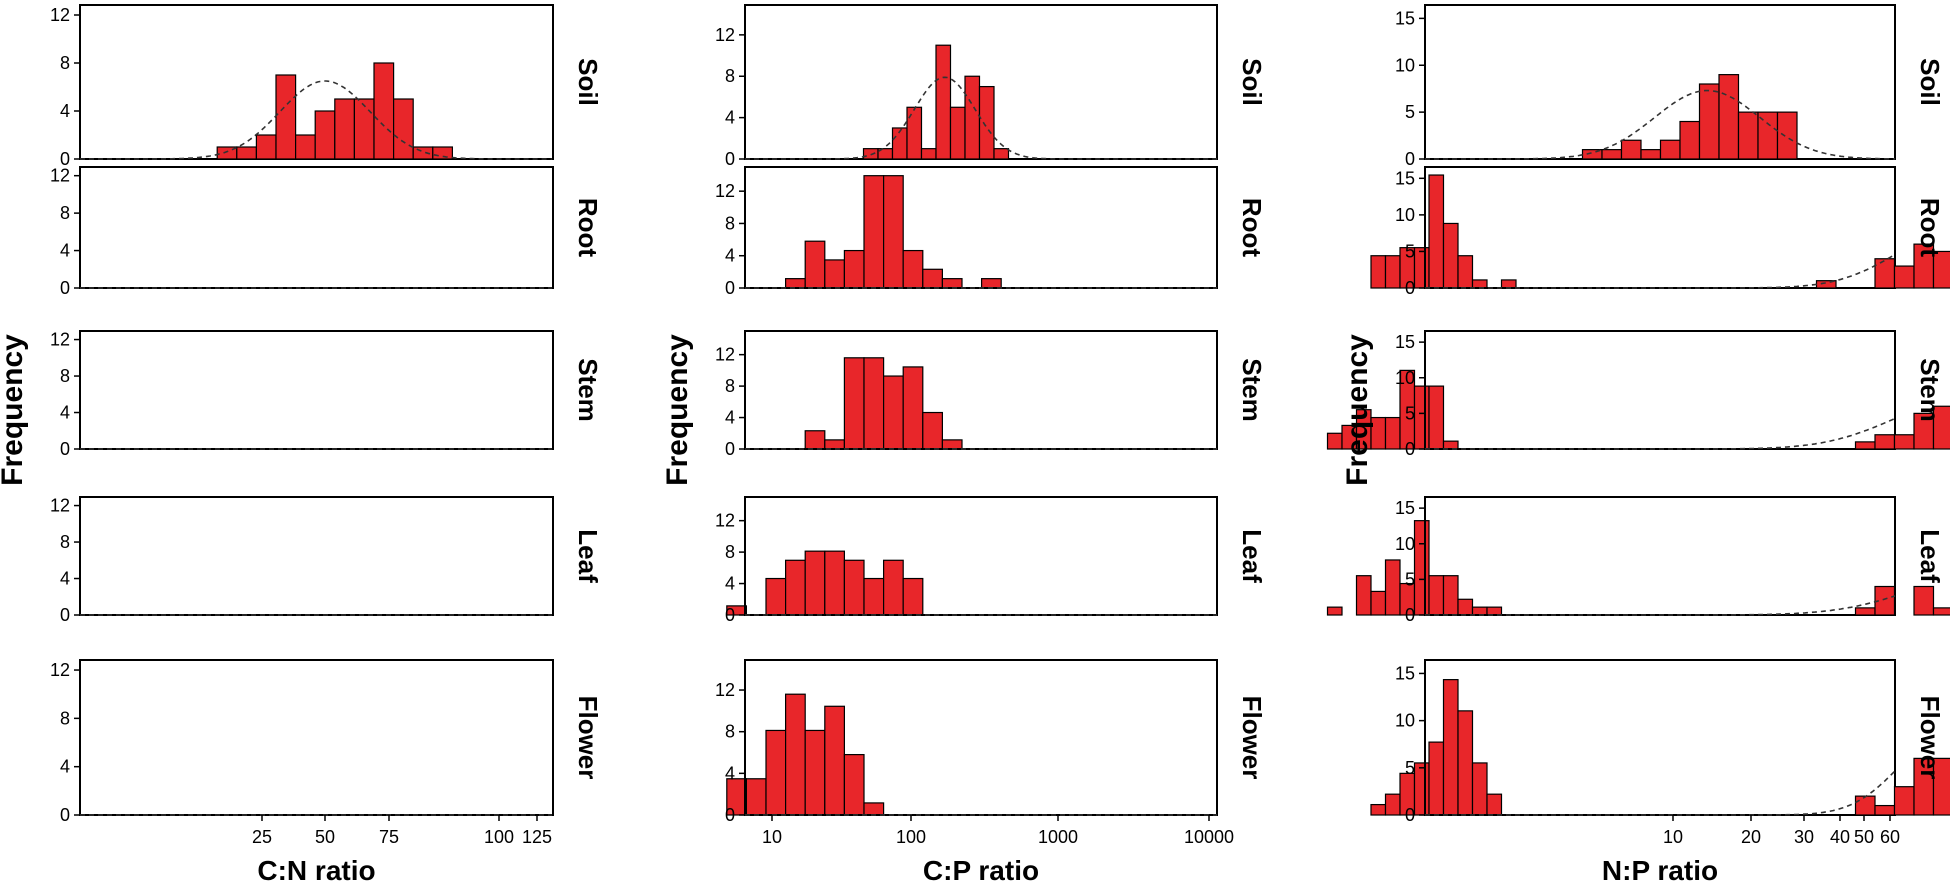 This screenshot has width=1950, height=890. What do you see at coordinates (1673, 837) in the screenshot?
I see `x-tick-label: 10` at bounding box center [1673, 837].